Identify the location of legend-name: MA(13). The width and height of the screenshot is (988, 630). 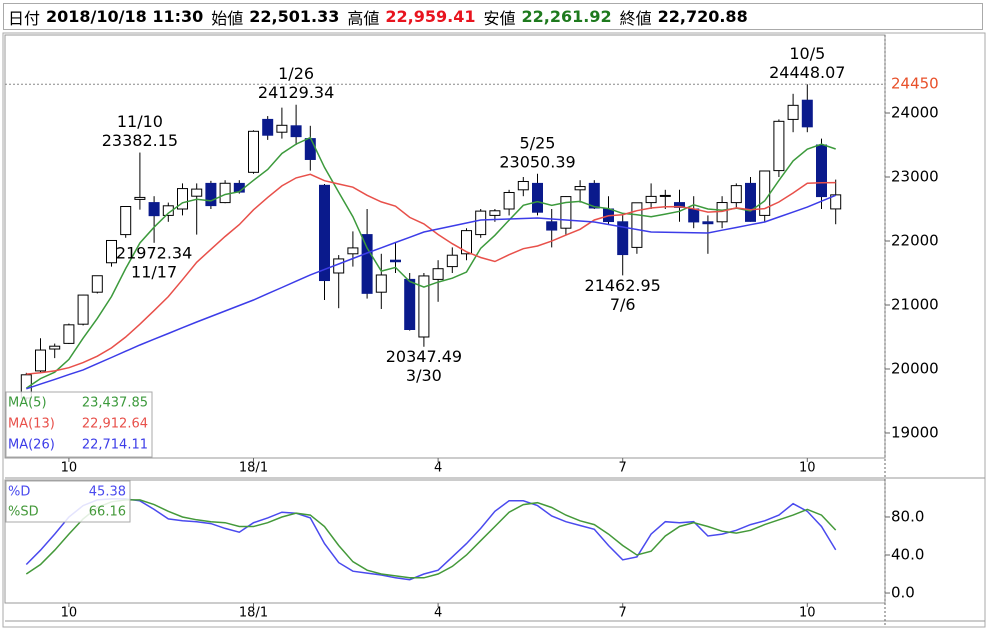
(31, 424).